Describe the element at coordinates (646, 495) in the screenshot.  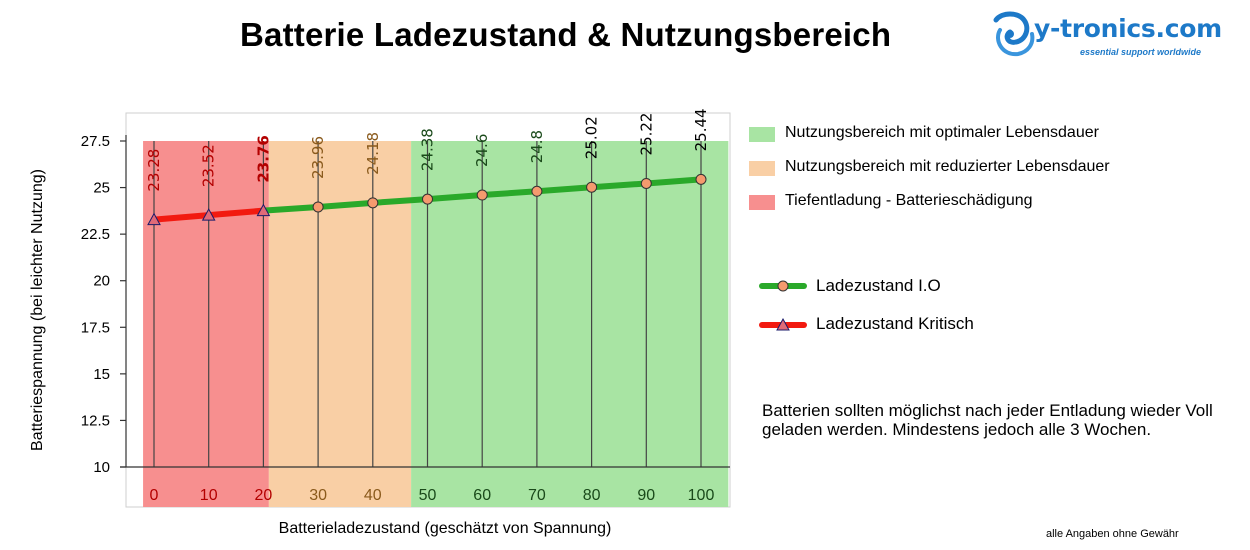
I see `x-tick-label: 90` at that location.